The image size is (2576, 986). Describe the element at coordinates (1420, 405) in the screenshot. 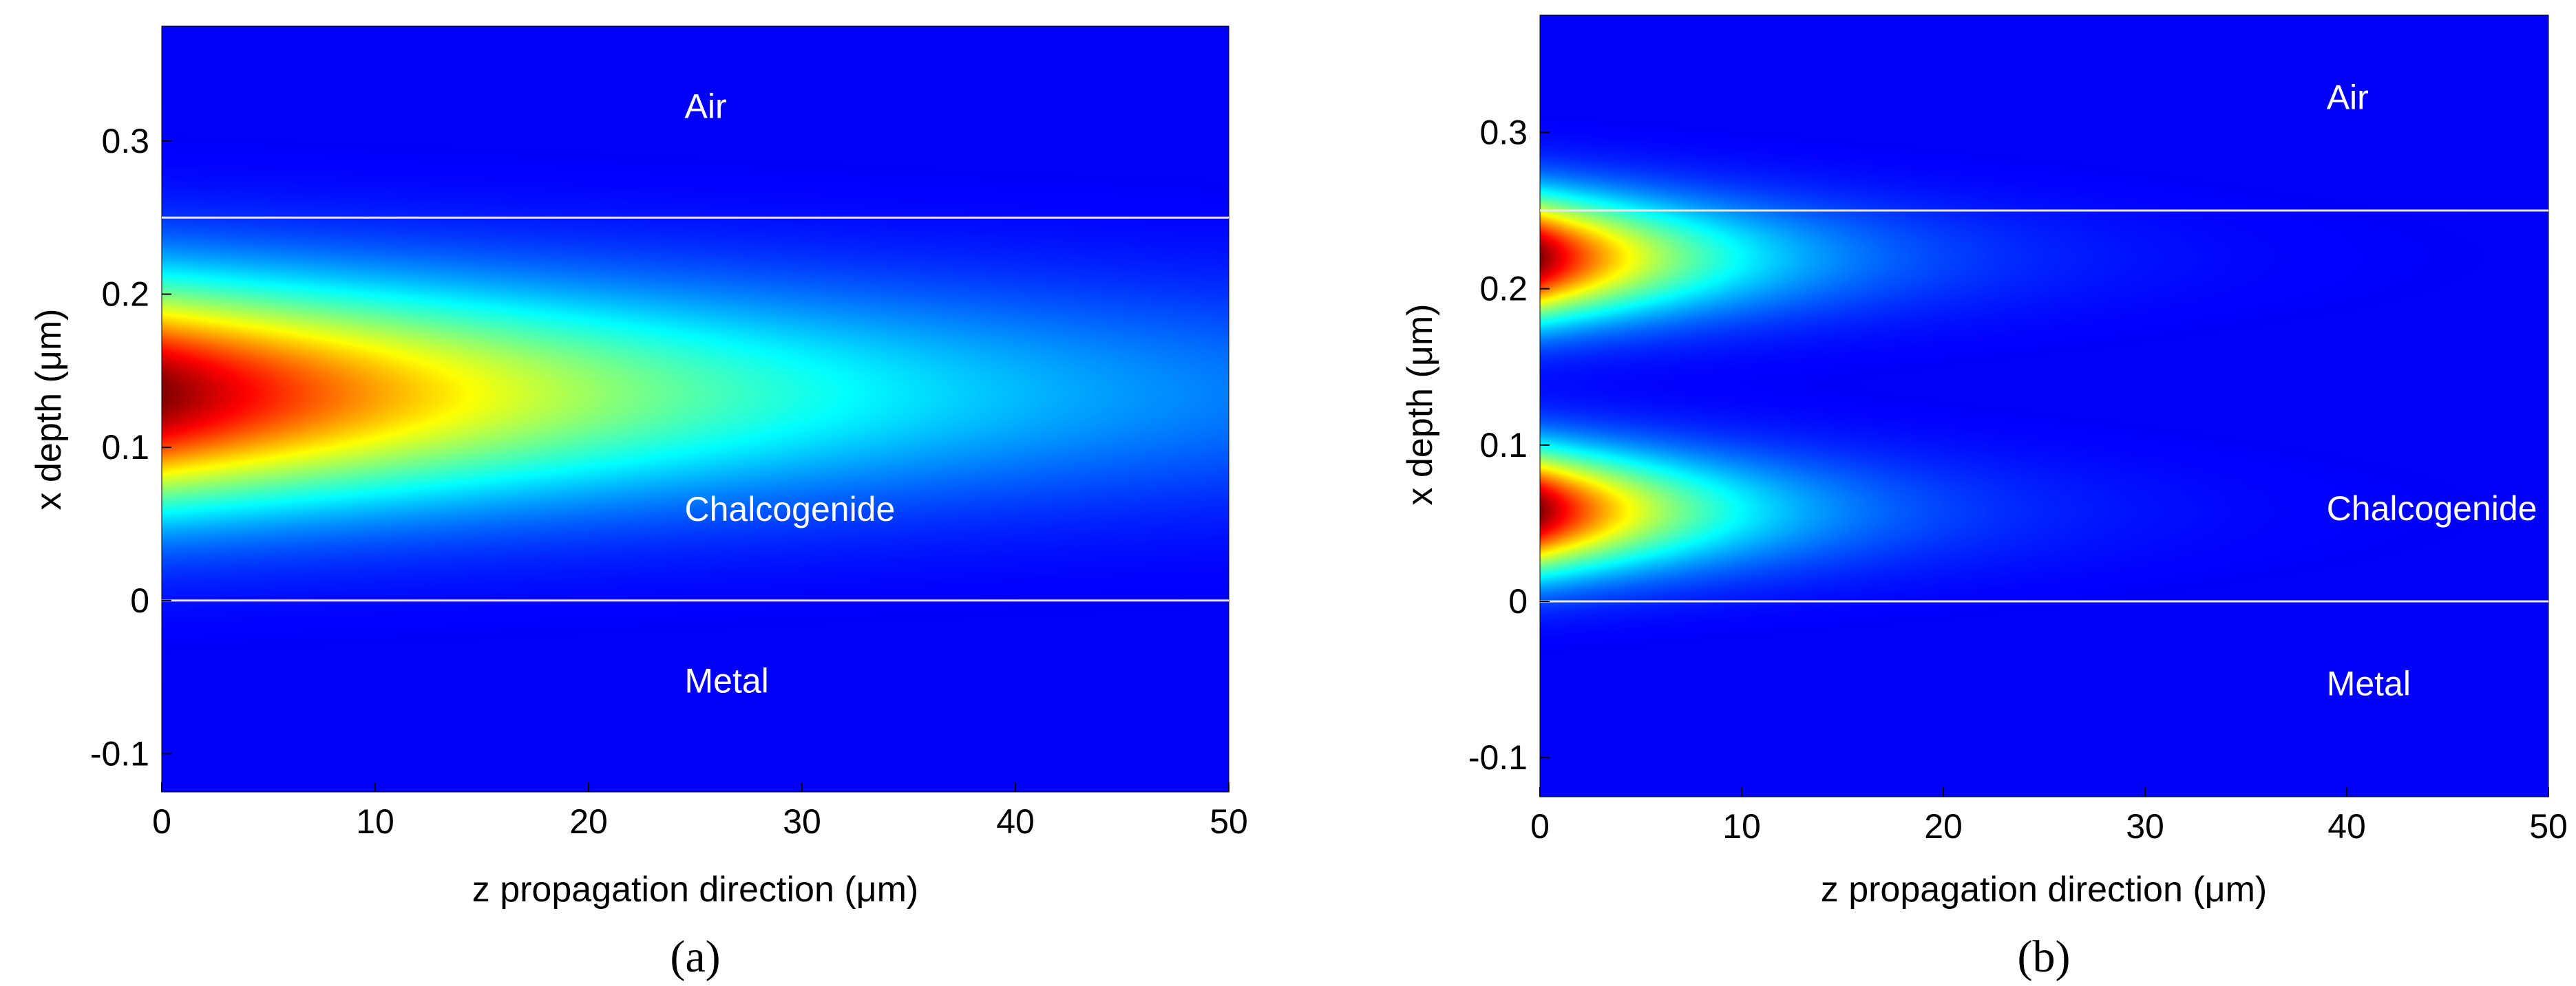

I see `y-axis-label-b: x depth (μm)` at that location.